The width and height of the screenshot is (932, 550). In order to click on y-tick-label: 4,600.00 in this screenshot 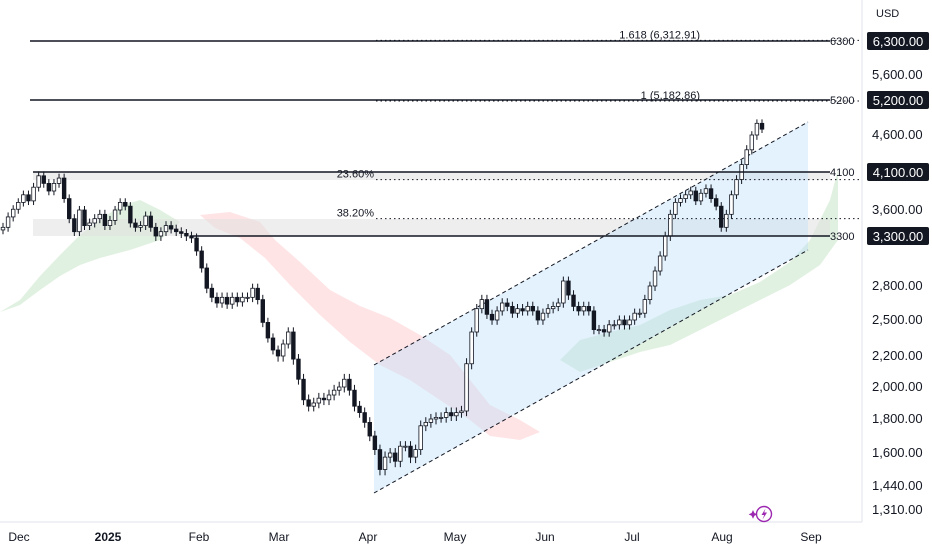, I will do `click(897, 134)`.